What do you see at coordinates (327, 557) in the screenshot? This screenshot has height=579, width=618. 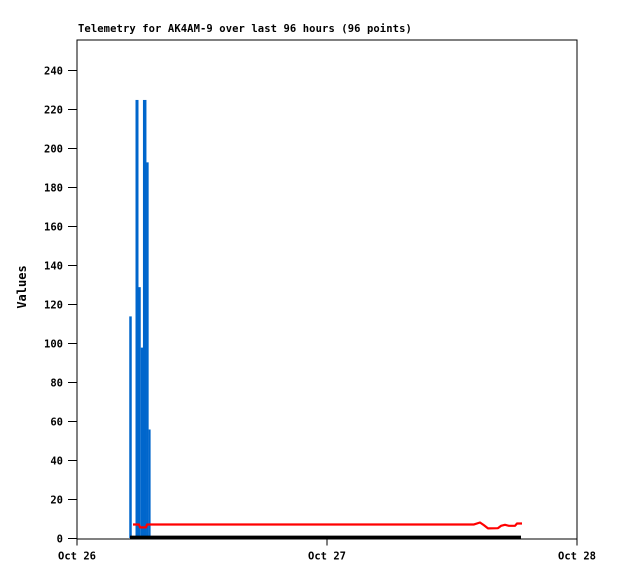 I see `x-tick-label: Oct 27` at bounding box center [327, 557].